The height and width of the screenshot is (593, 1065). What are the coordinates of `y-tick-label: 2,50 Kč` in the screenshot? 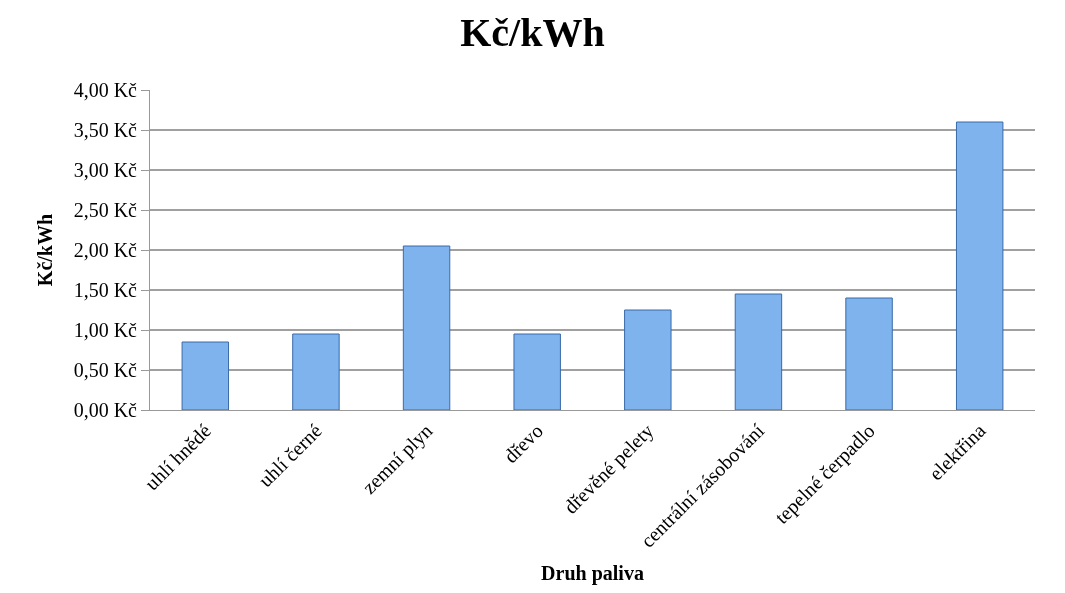 It's located at (105, 210).